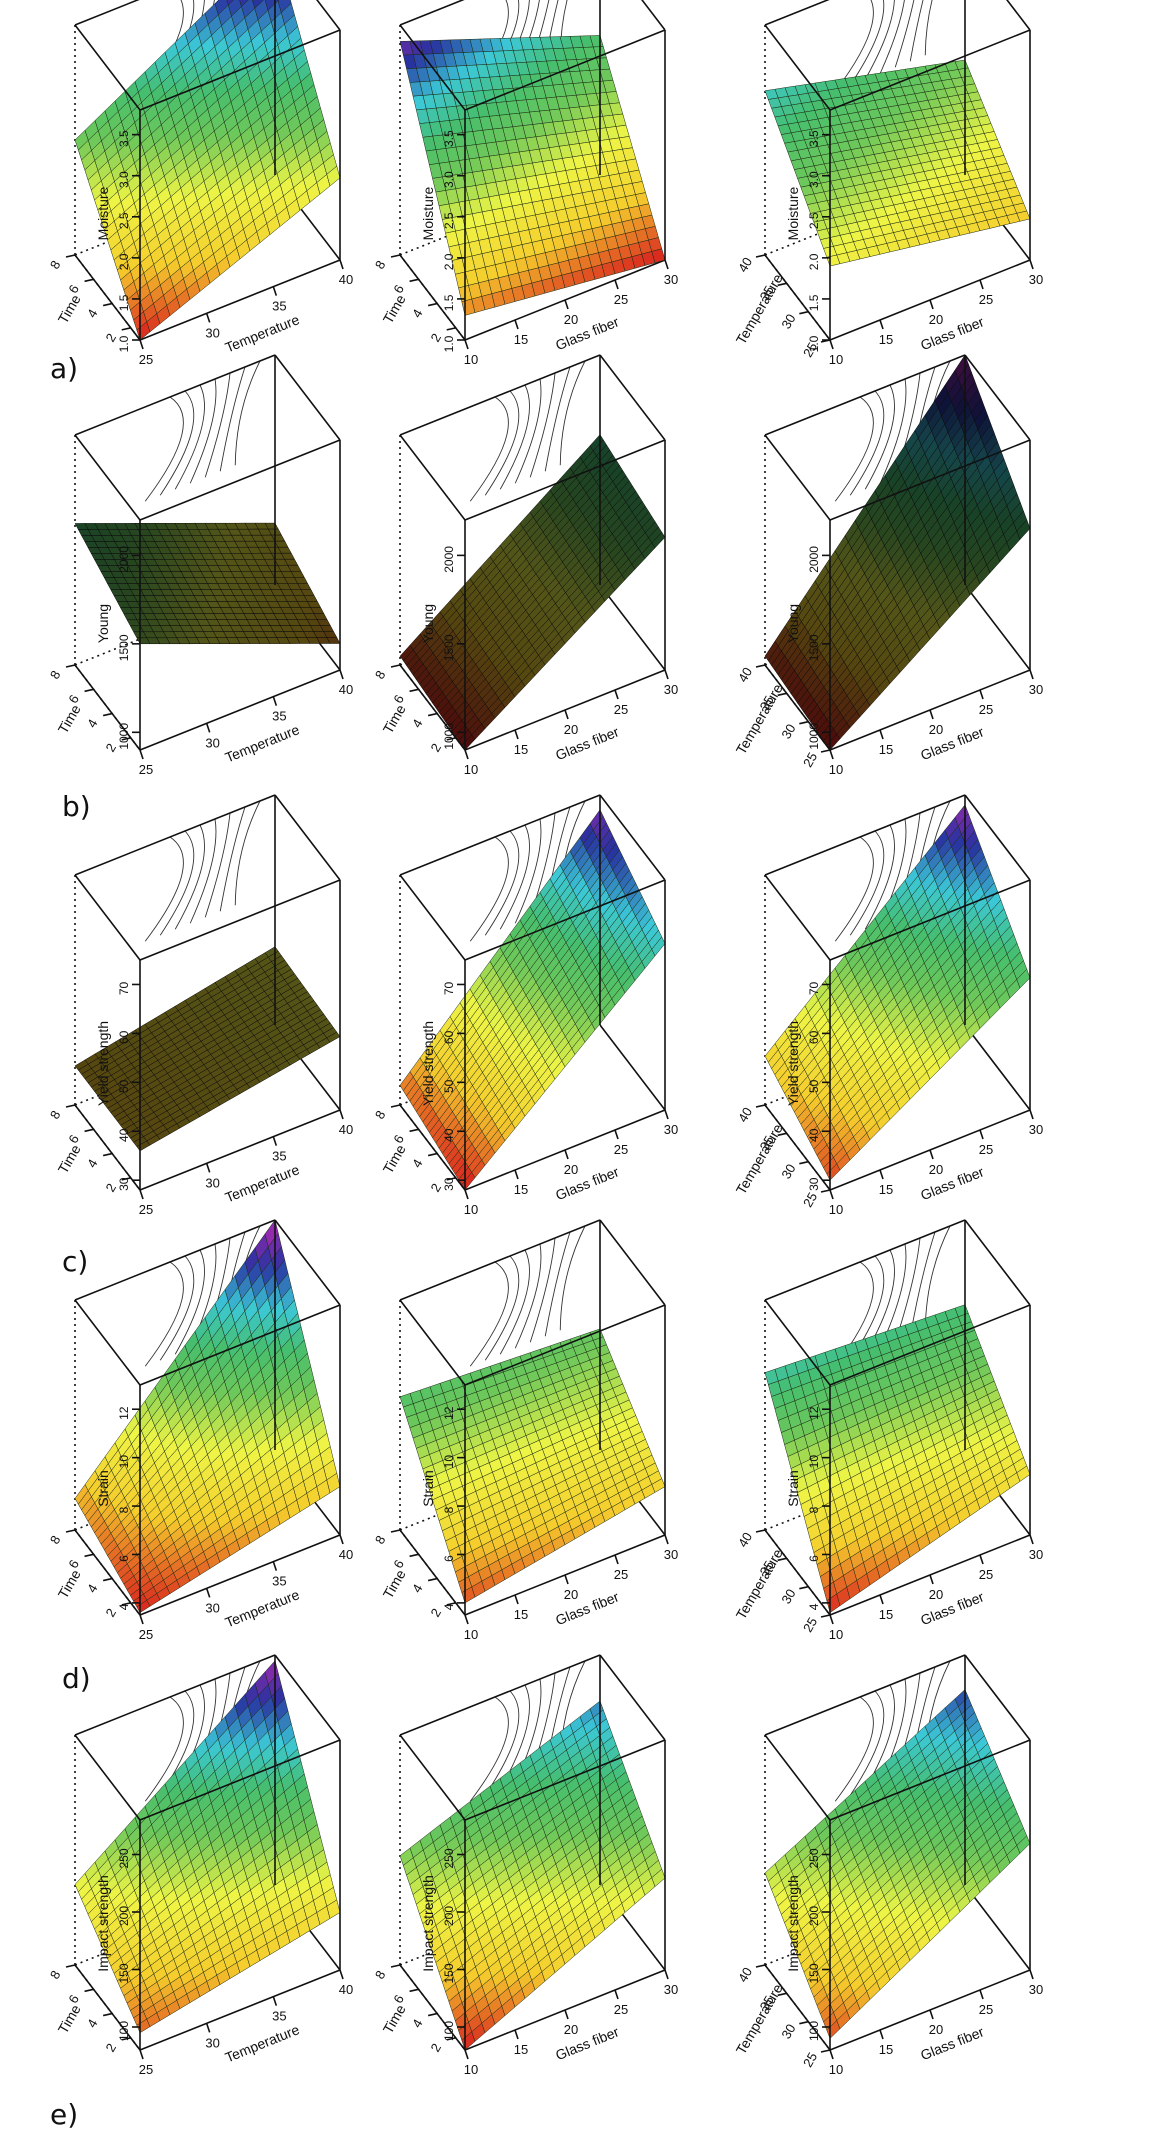 Image resolution: width=1150 pixels, height=2152 pixels. Describe the element at coordinates (103, 623) in the screenshot. I see `z-axis-label: Young` at that location.